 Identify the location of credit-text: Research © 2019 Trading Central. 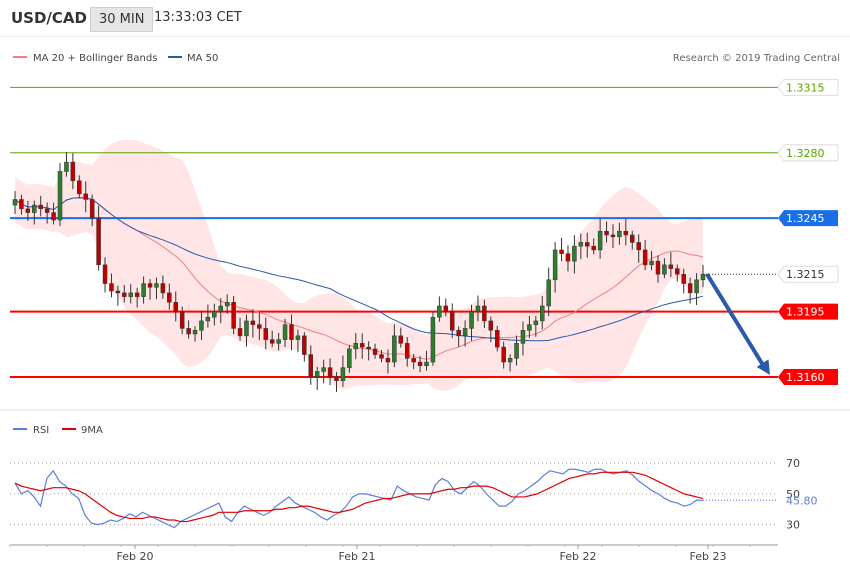
(756, 58).